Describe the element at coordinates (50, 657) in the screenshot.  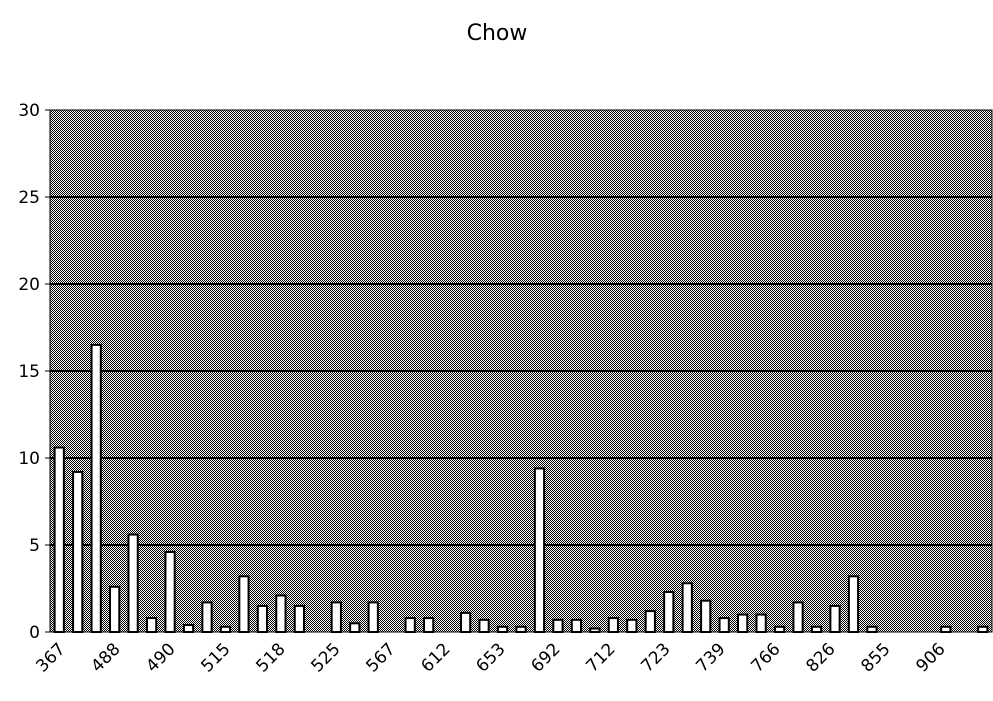
I see `x-tick-label: 367` at that location.